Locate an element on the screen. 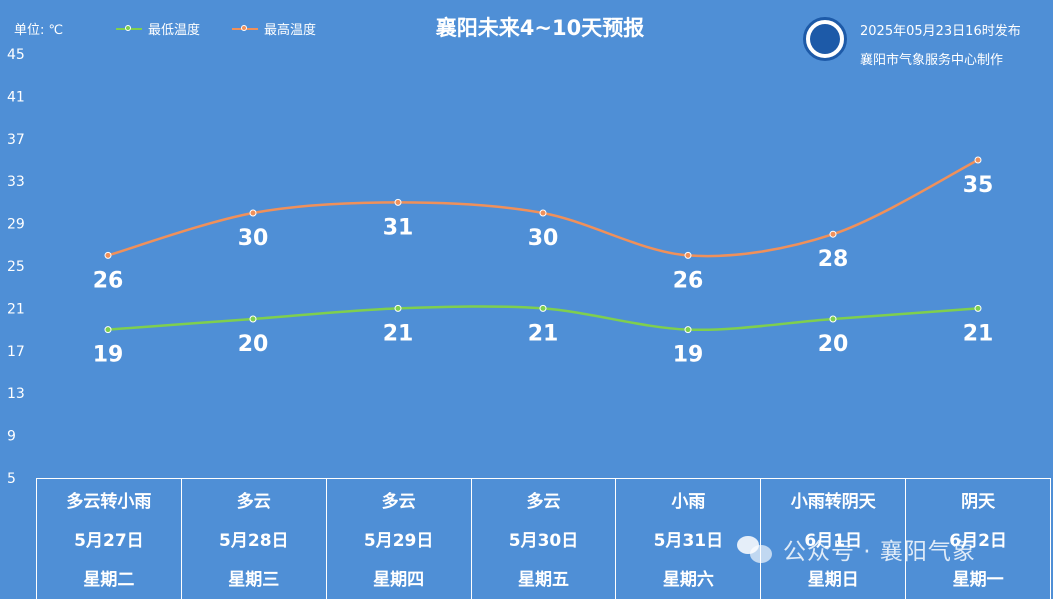 The width and height of the screenshot is (1053, 599). legend-low-label: 最低温度 is located at coordinates (174, 30).